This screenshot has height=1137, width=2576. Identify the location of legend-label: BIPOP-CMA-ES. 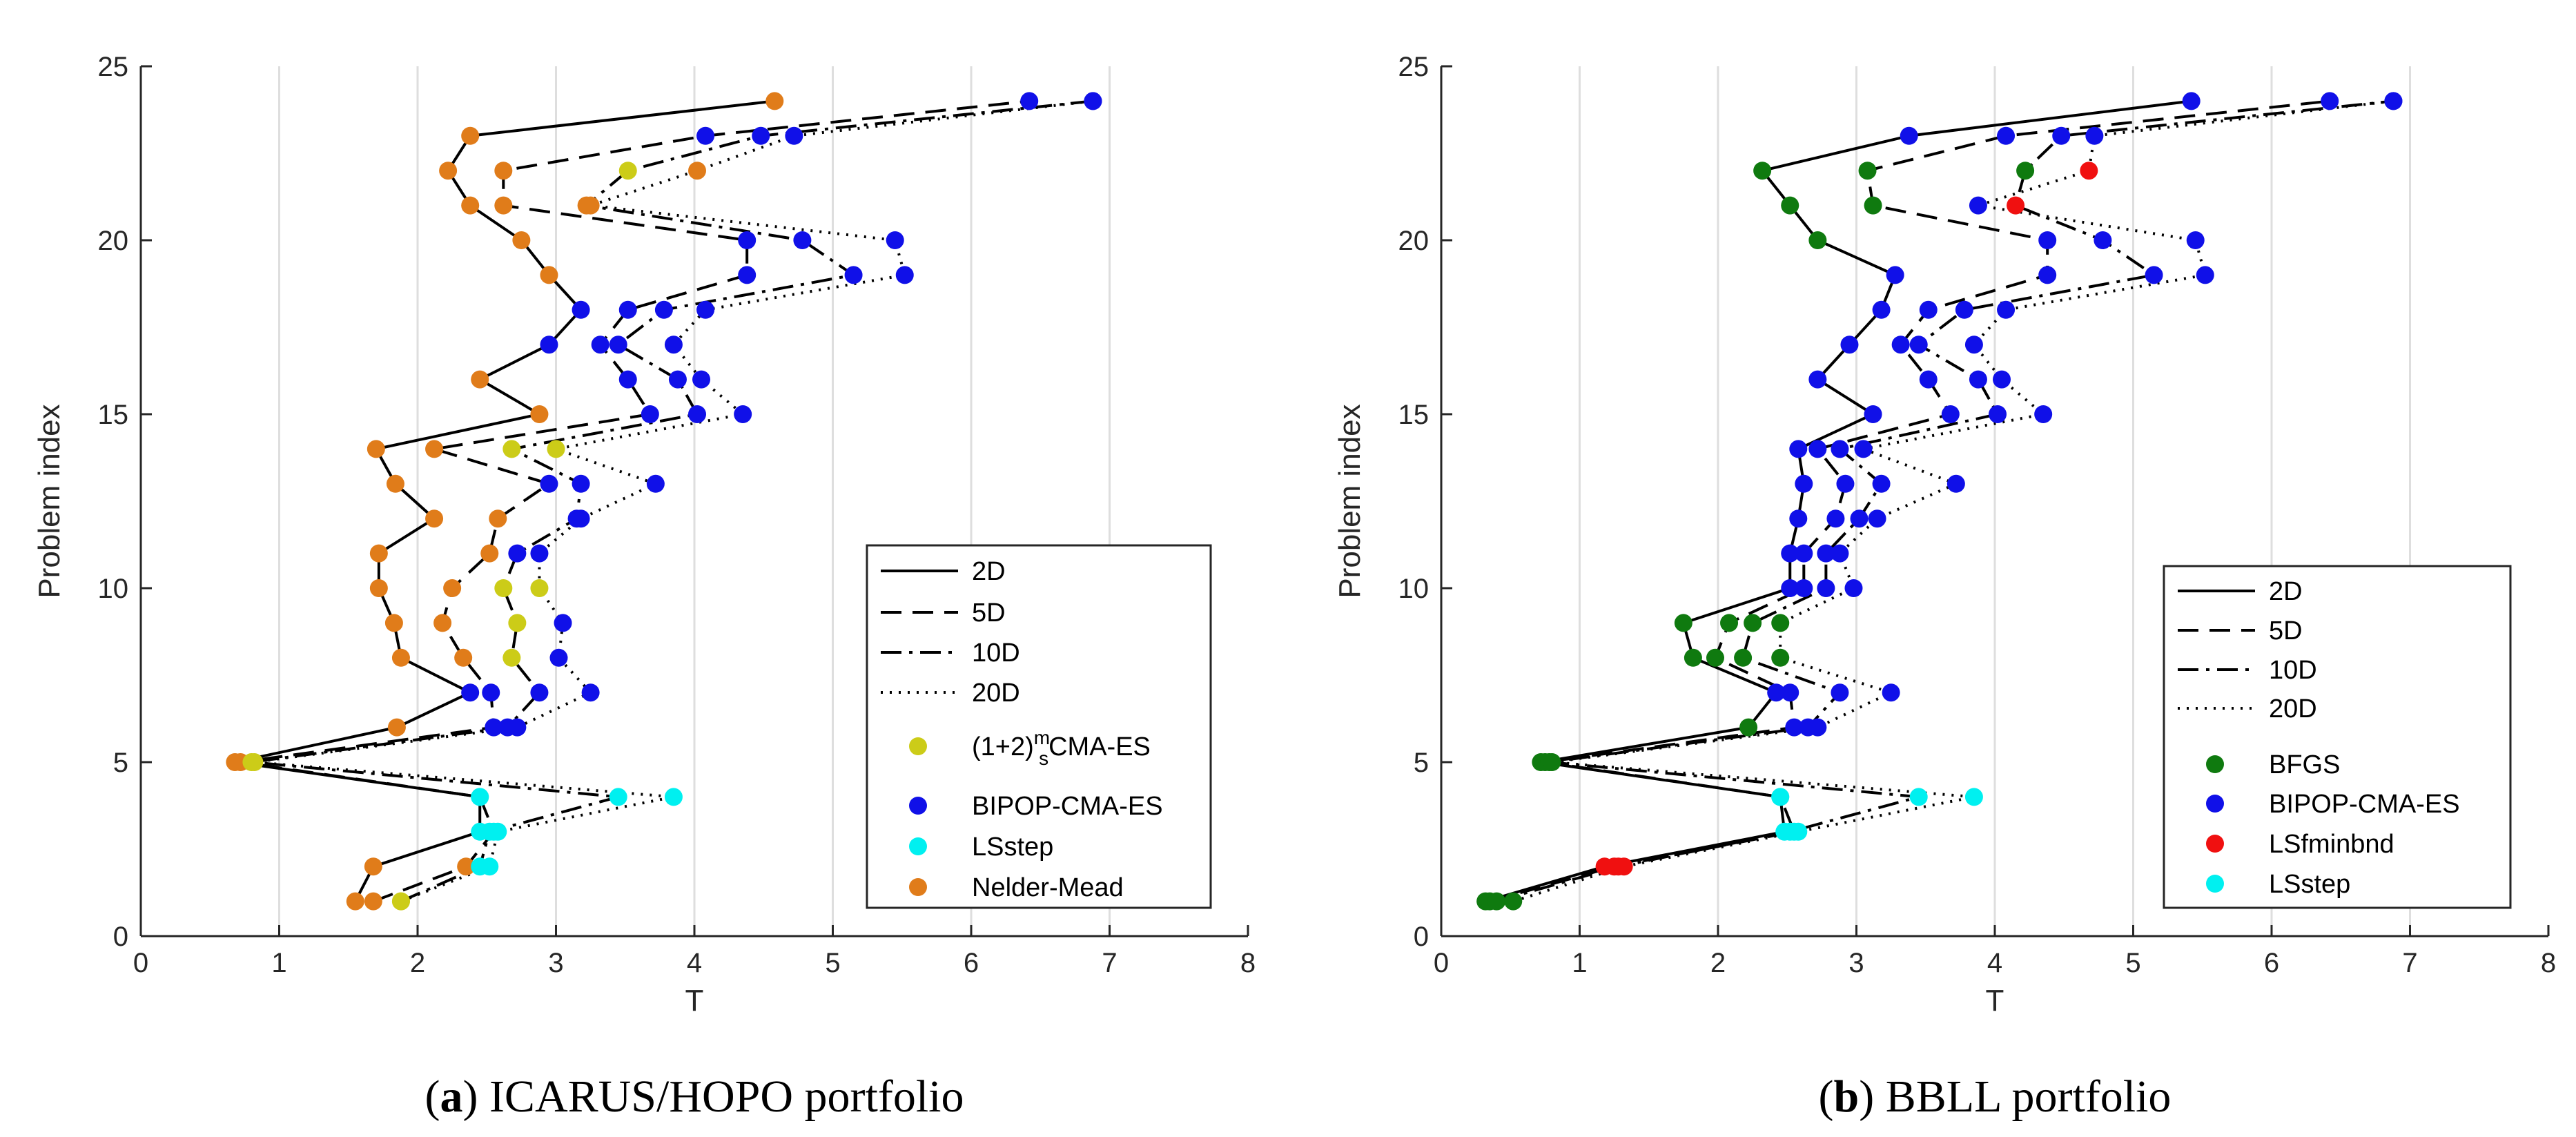
(2364, 805).